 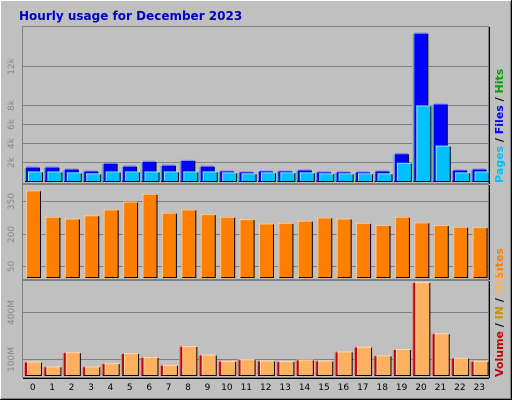 What do you see at coordinates (12, 359) in the screenshot?
I see `y-tick-label: 100M` at bounding box center [12, 359].